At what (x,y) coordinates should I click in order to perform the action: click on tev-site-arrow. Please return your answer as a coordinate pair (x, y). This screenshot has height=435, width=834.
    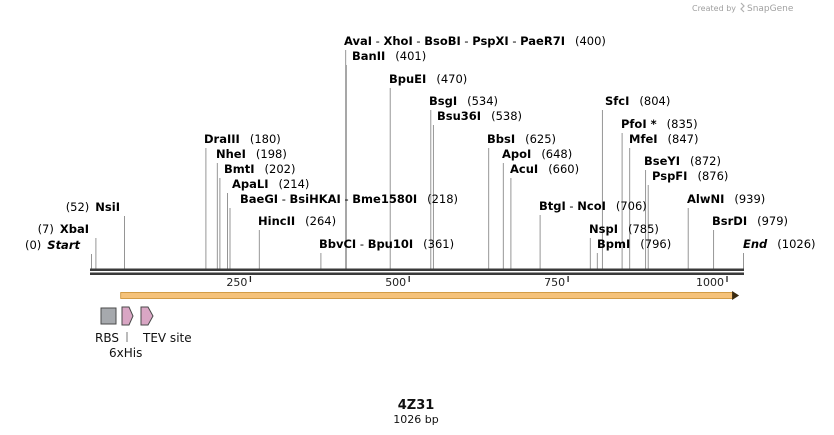
    Looking at the image, I should click on (147, 316).